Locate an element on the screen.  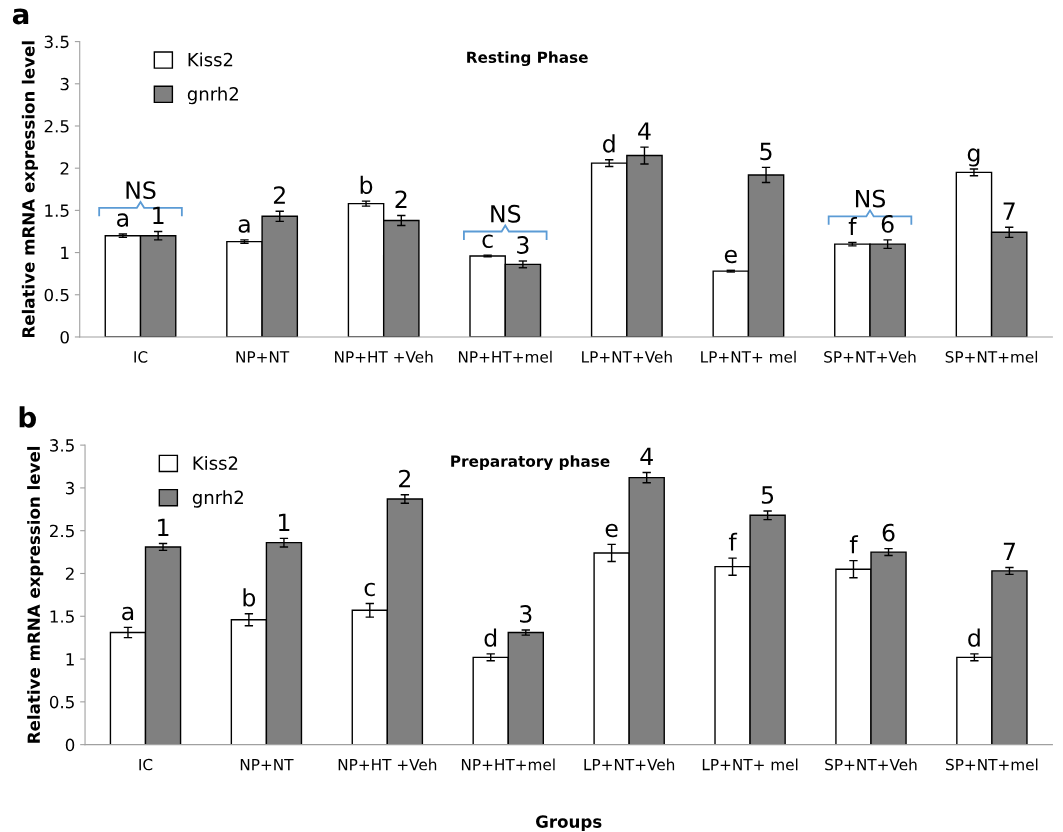
text: Preparatory phase is located at coordinates (530, 463).